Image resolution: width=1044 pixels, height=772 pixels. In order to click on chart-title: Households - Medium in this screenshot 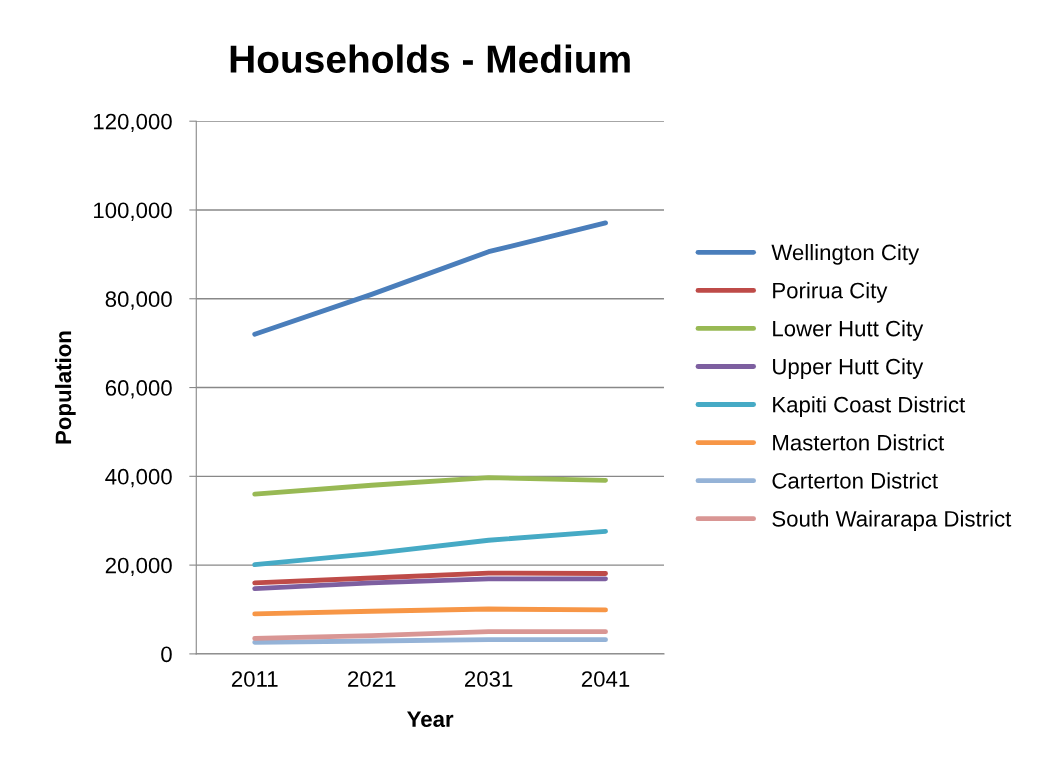, I will do `click(430, 58)`.